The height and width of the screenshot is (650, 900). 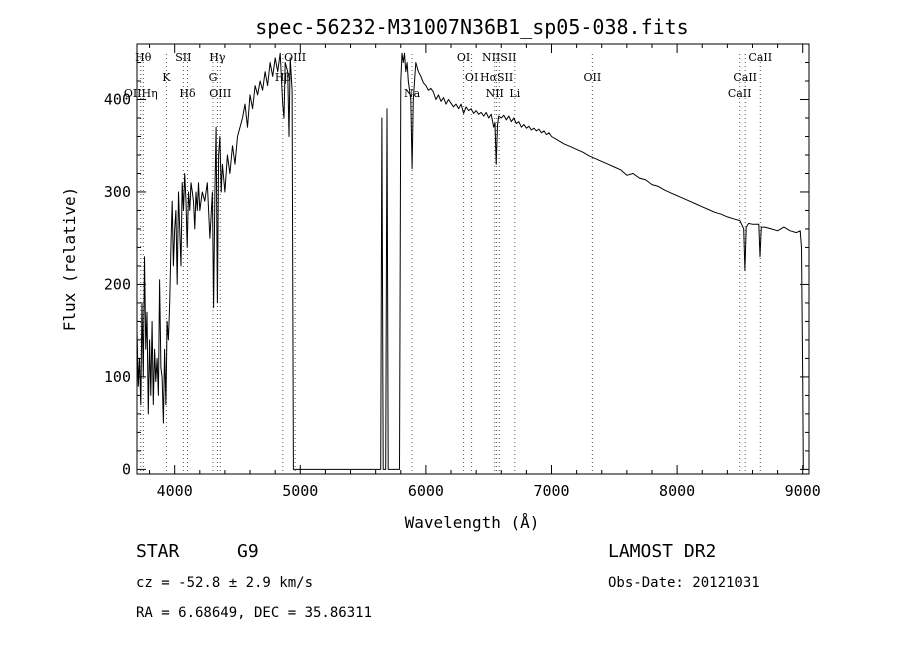 I want to click on x-axis-label: Wavelength (Å), so click(x=472, y=522).